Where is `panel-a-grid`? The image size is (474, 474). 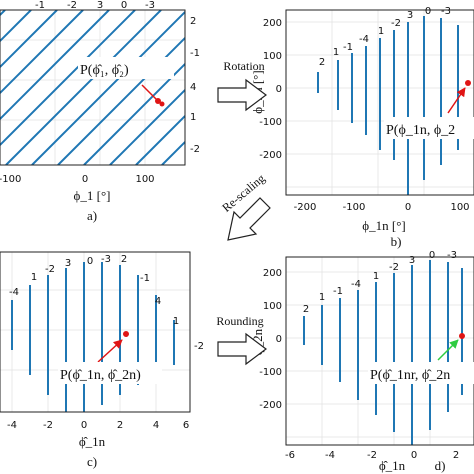 panel-a-grid is located at coordinates (92, 87).